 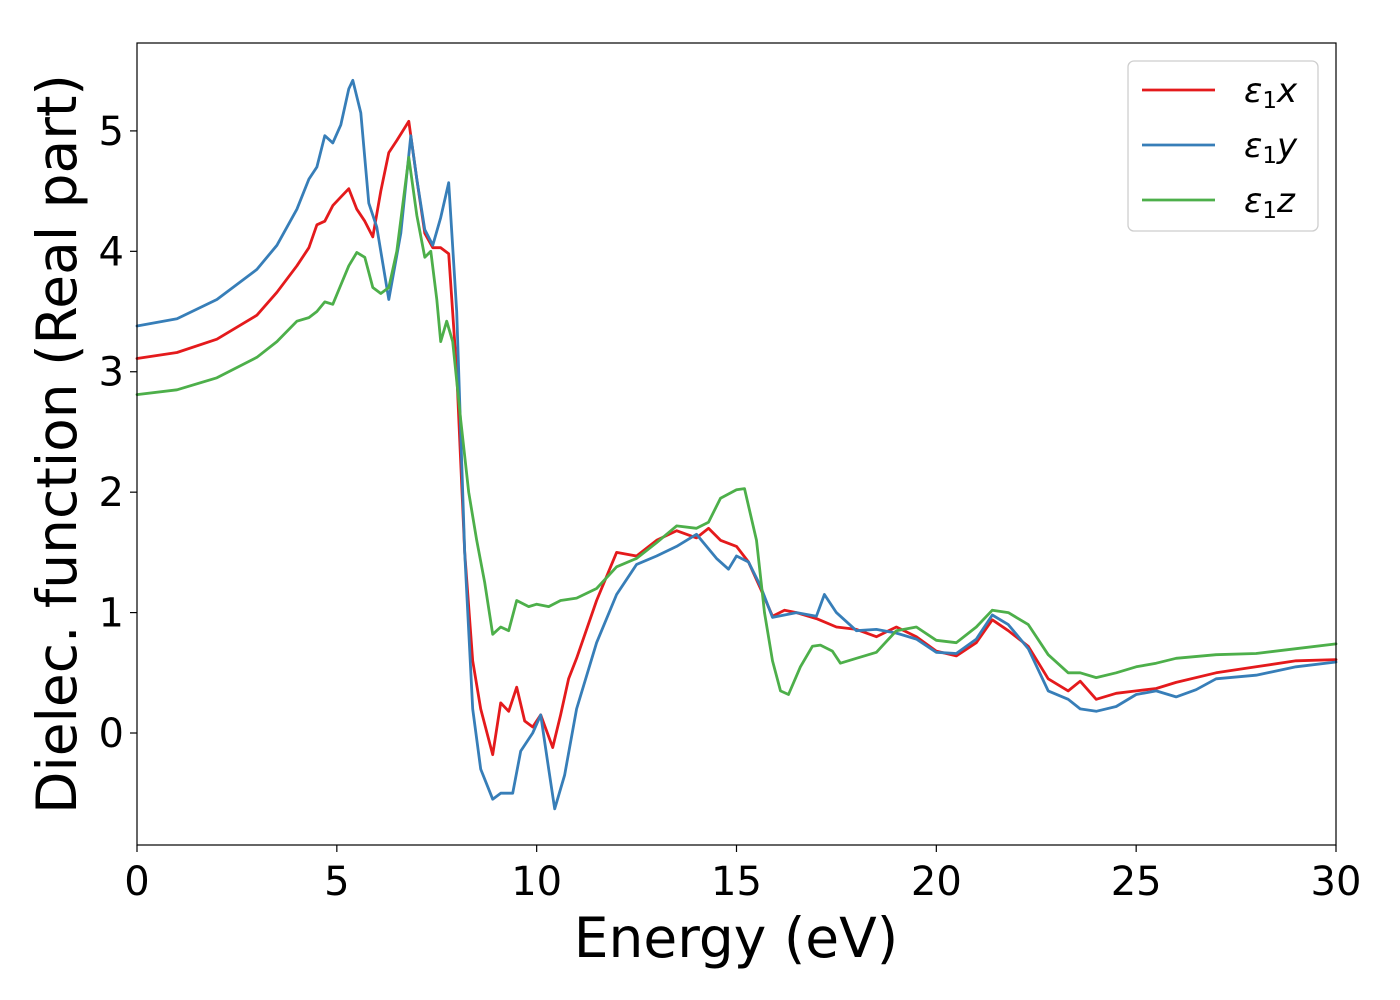 What do you see at coordinates (736, 938) in the screenshot?
I see `x-axis-label: Energy (eV)` at bounding box center [736, 938].